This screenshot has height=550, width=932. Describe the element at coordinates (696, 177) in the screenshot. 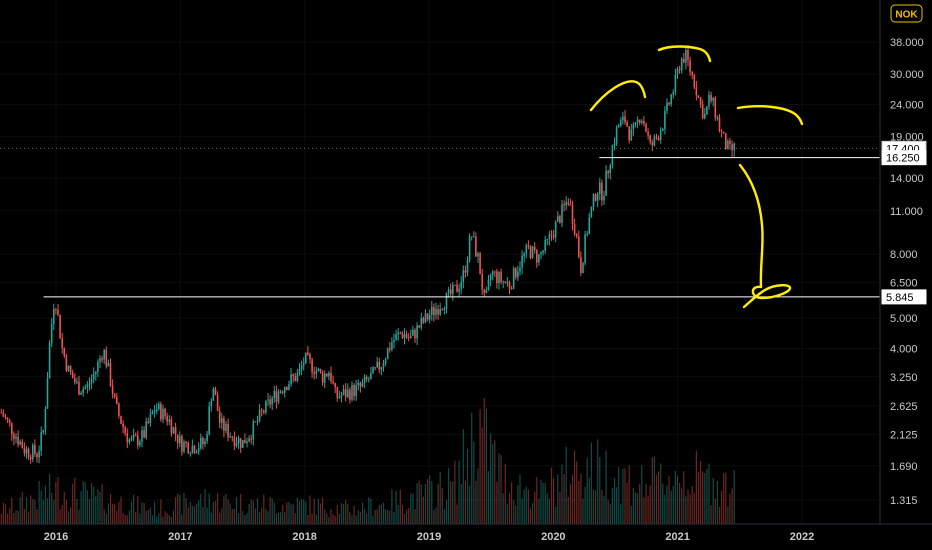

I see `hand-drawn-annotations` at that location.